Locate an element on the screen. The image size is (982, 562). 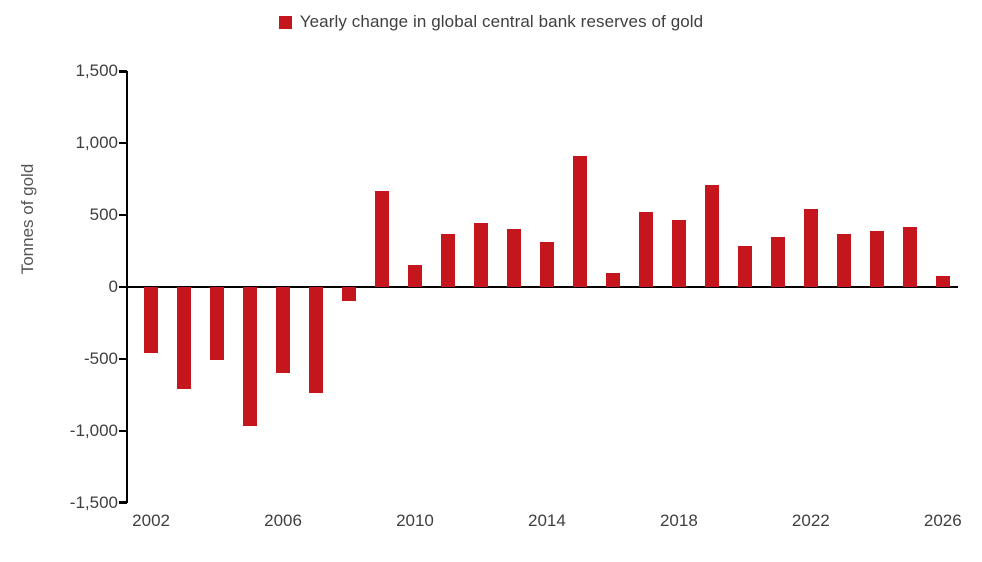
y-axis-tick-label: -500 is located at coordinates (100, 358).